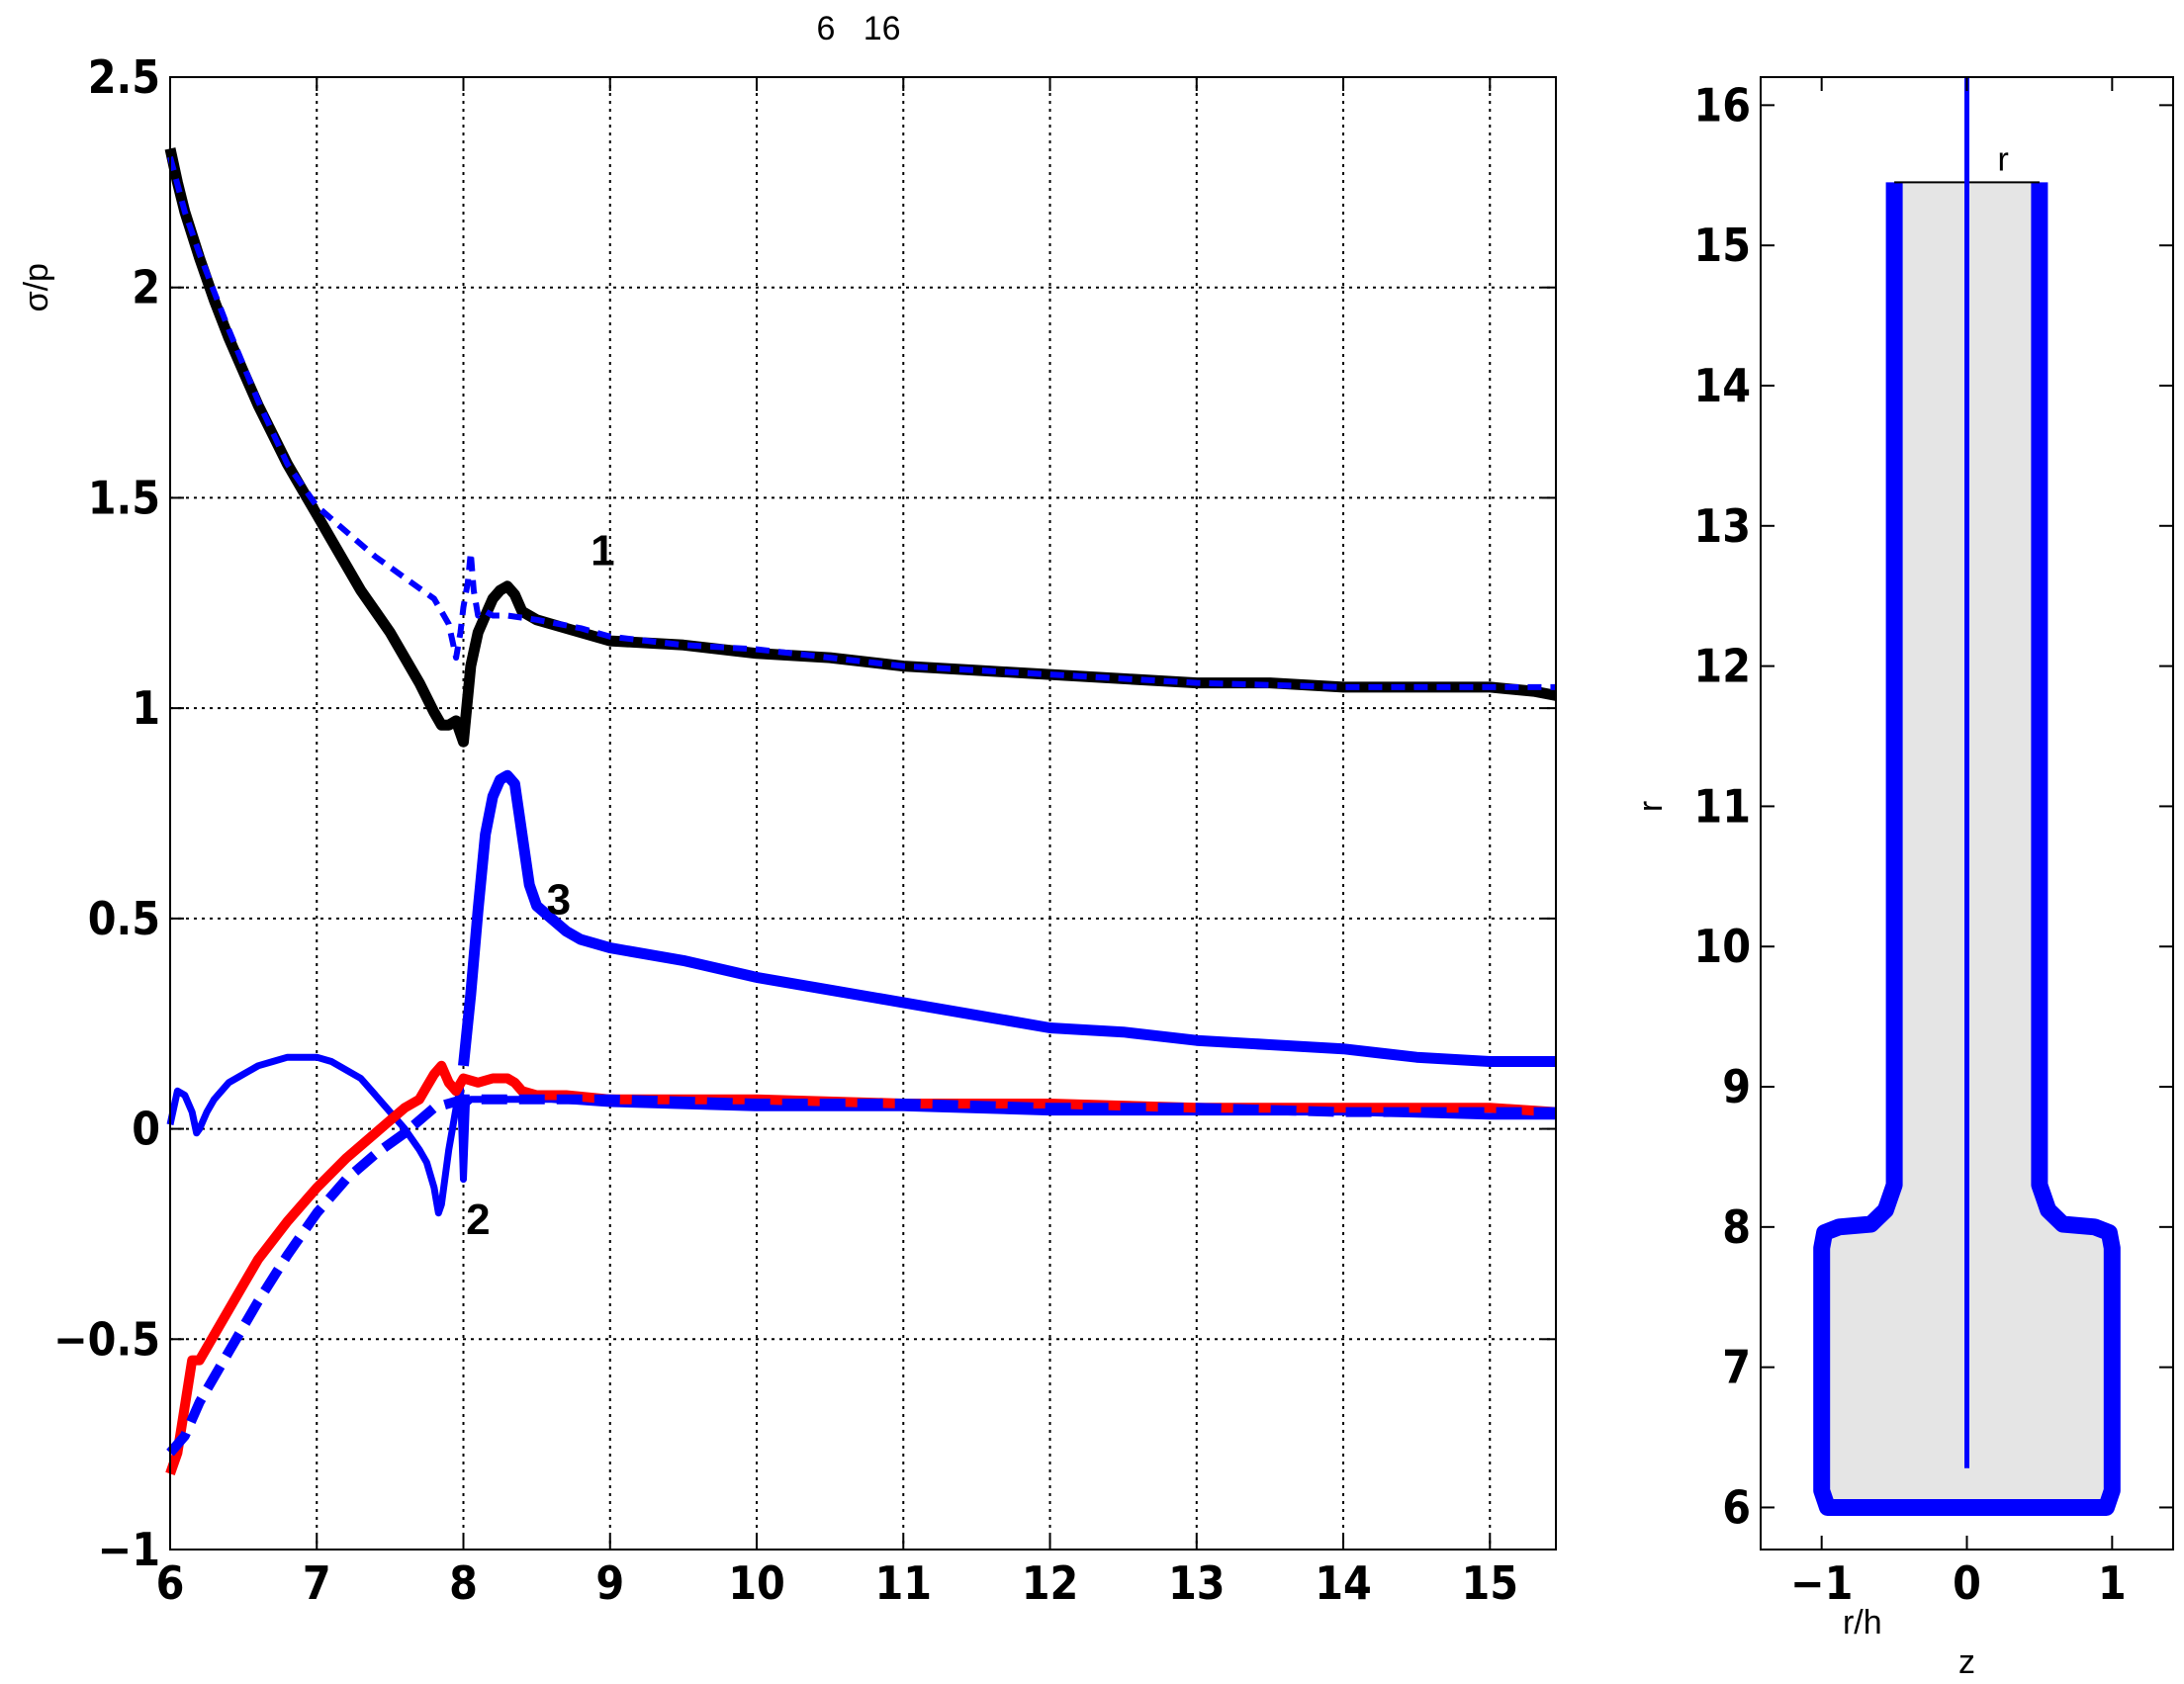 The height and width of the screenshot is (1684, 2184). I want to click on main-curve-labels: 1 3 2, so click(540, 884).